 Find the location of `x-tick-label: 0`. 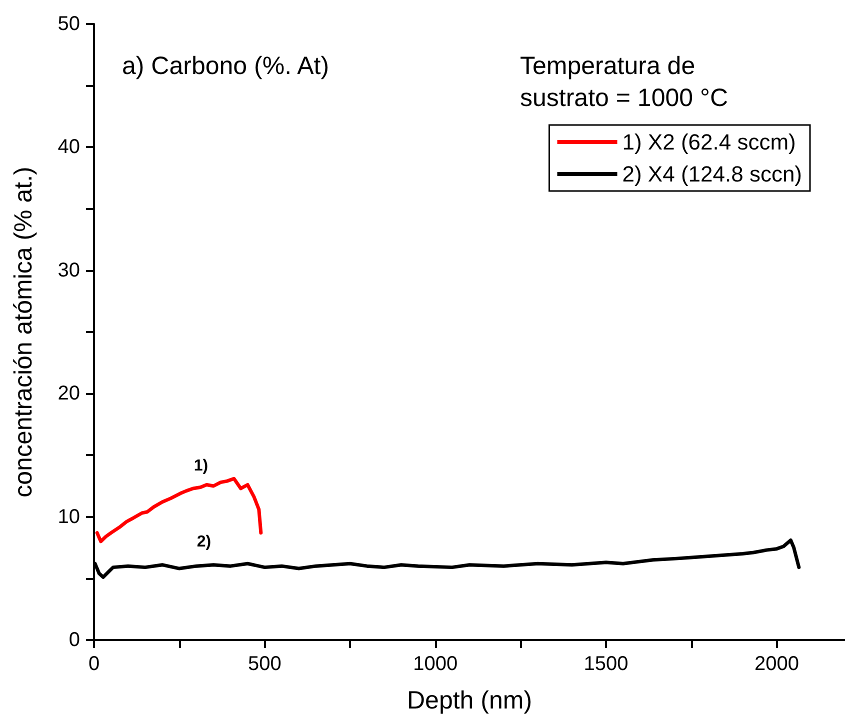

x-tick-label: 0 is located at coordinates (94, 664).